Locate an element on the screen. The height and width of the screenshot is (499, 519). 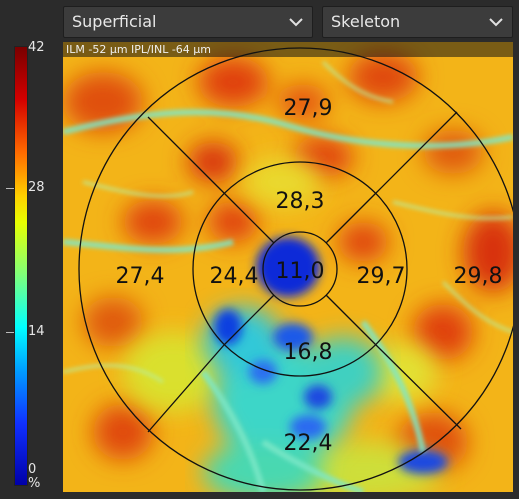
display-mode-dropdown-value: Skeleton is located at coordinates (366, 21).